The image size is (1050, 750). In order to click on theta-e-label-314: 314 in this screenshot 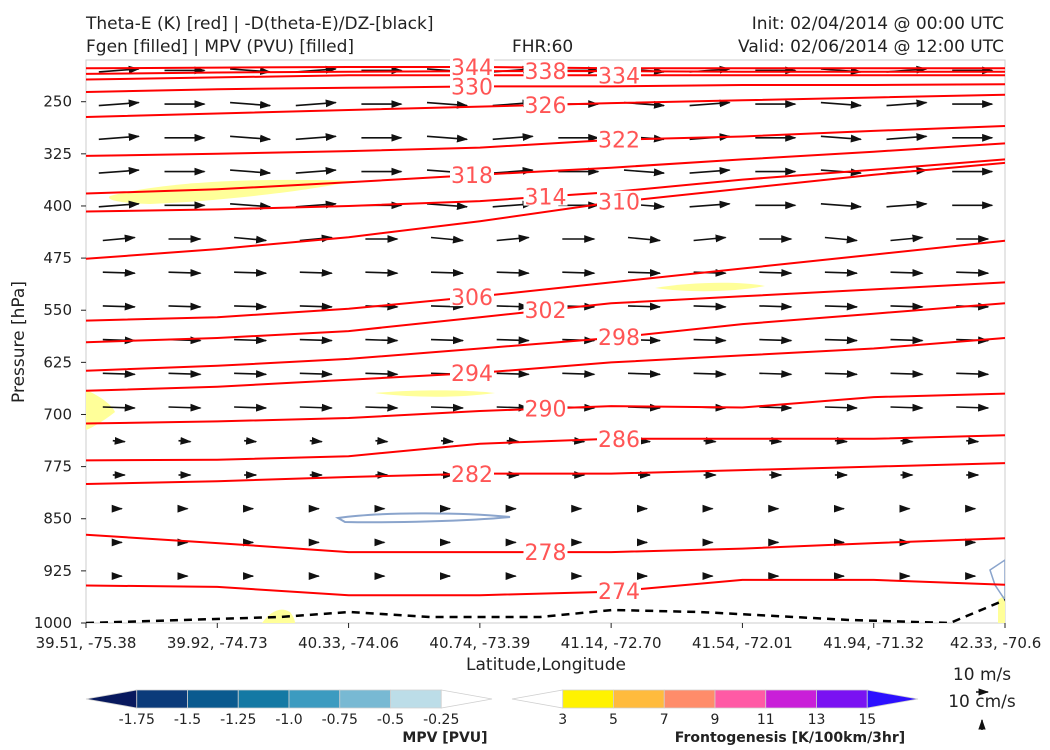, I will do `click(546, 198)`.